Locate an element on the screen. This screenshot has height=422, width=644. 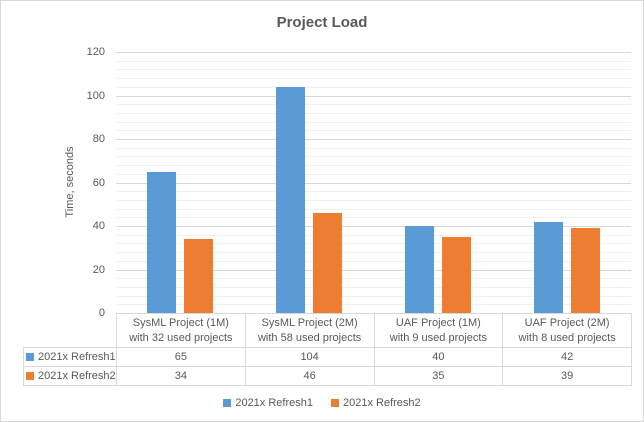
bar-series1-cat2 is located at coordinates (291, 199).